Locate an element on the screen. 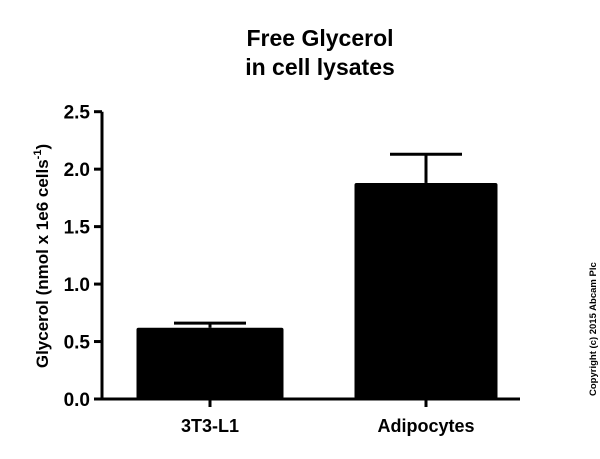  chart-title-line-2: in cell lysates is located at coordinates (320, 67).